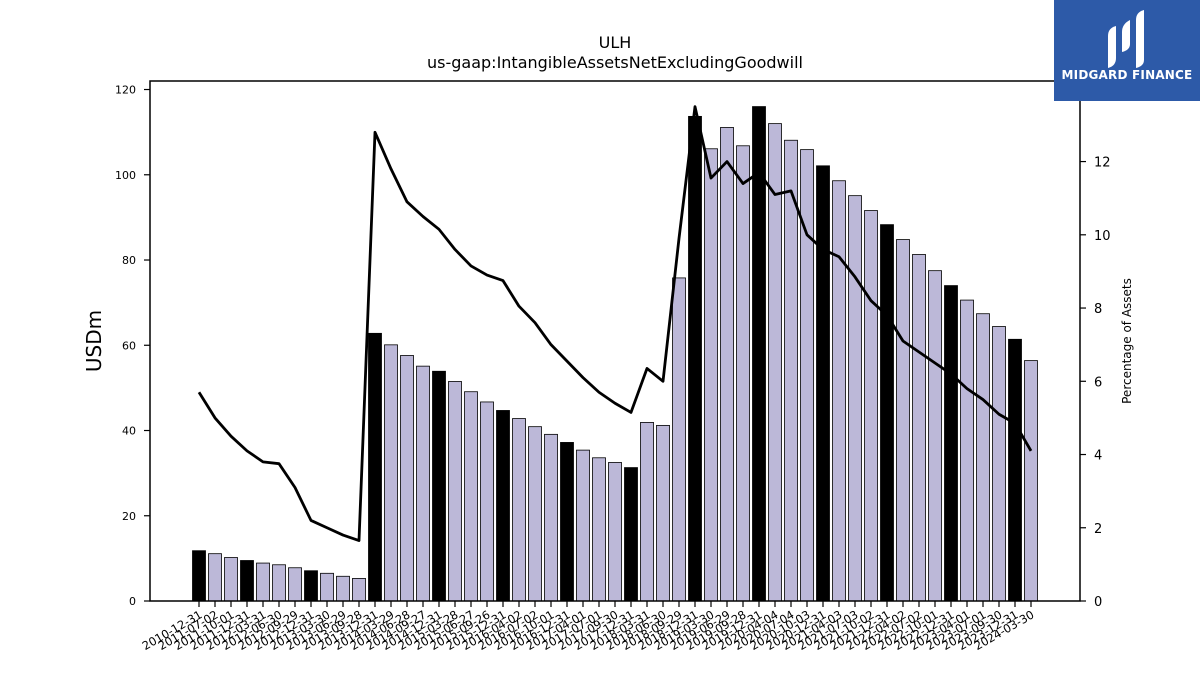 The height and width of the screenshot is (675, 1200). Describe the element at coordinates (1098, 456) in the screenshot. I see `right-y-tick-label: 4` at that location.